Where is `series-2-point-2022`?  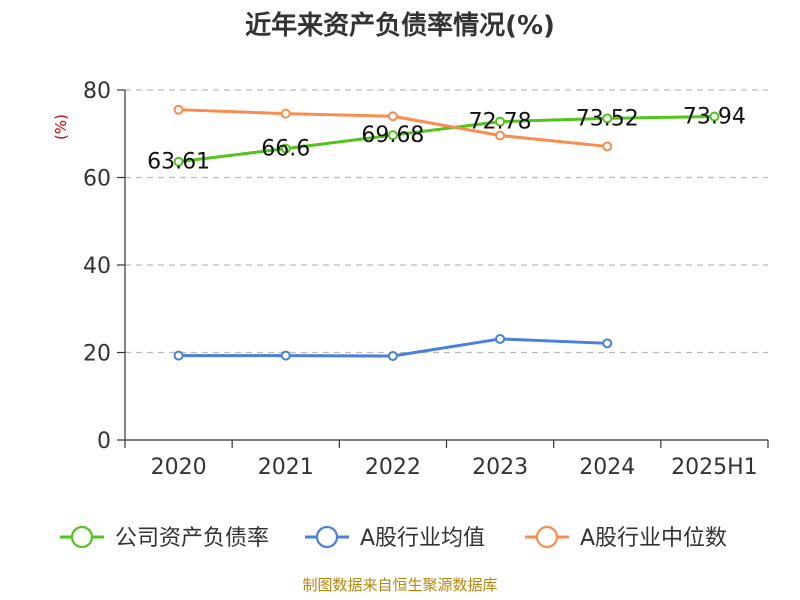
series-2-point-2022 is located at coordinates (392, 116).